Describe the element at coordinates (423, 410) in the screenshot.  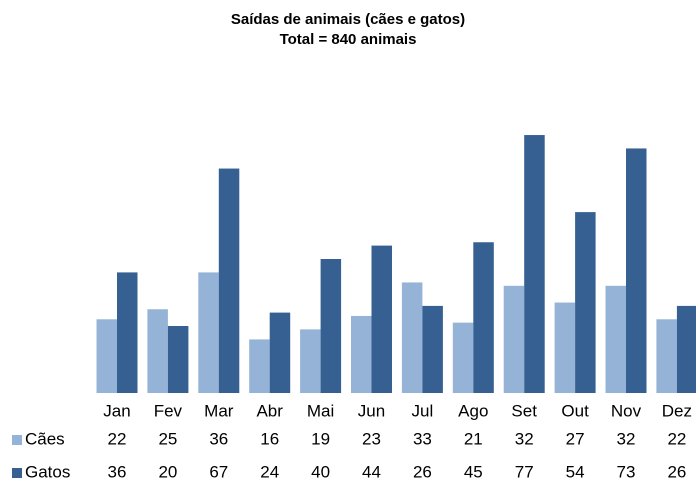
I see `x-tick-label: Jul` at that location.